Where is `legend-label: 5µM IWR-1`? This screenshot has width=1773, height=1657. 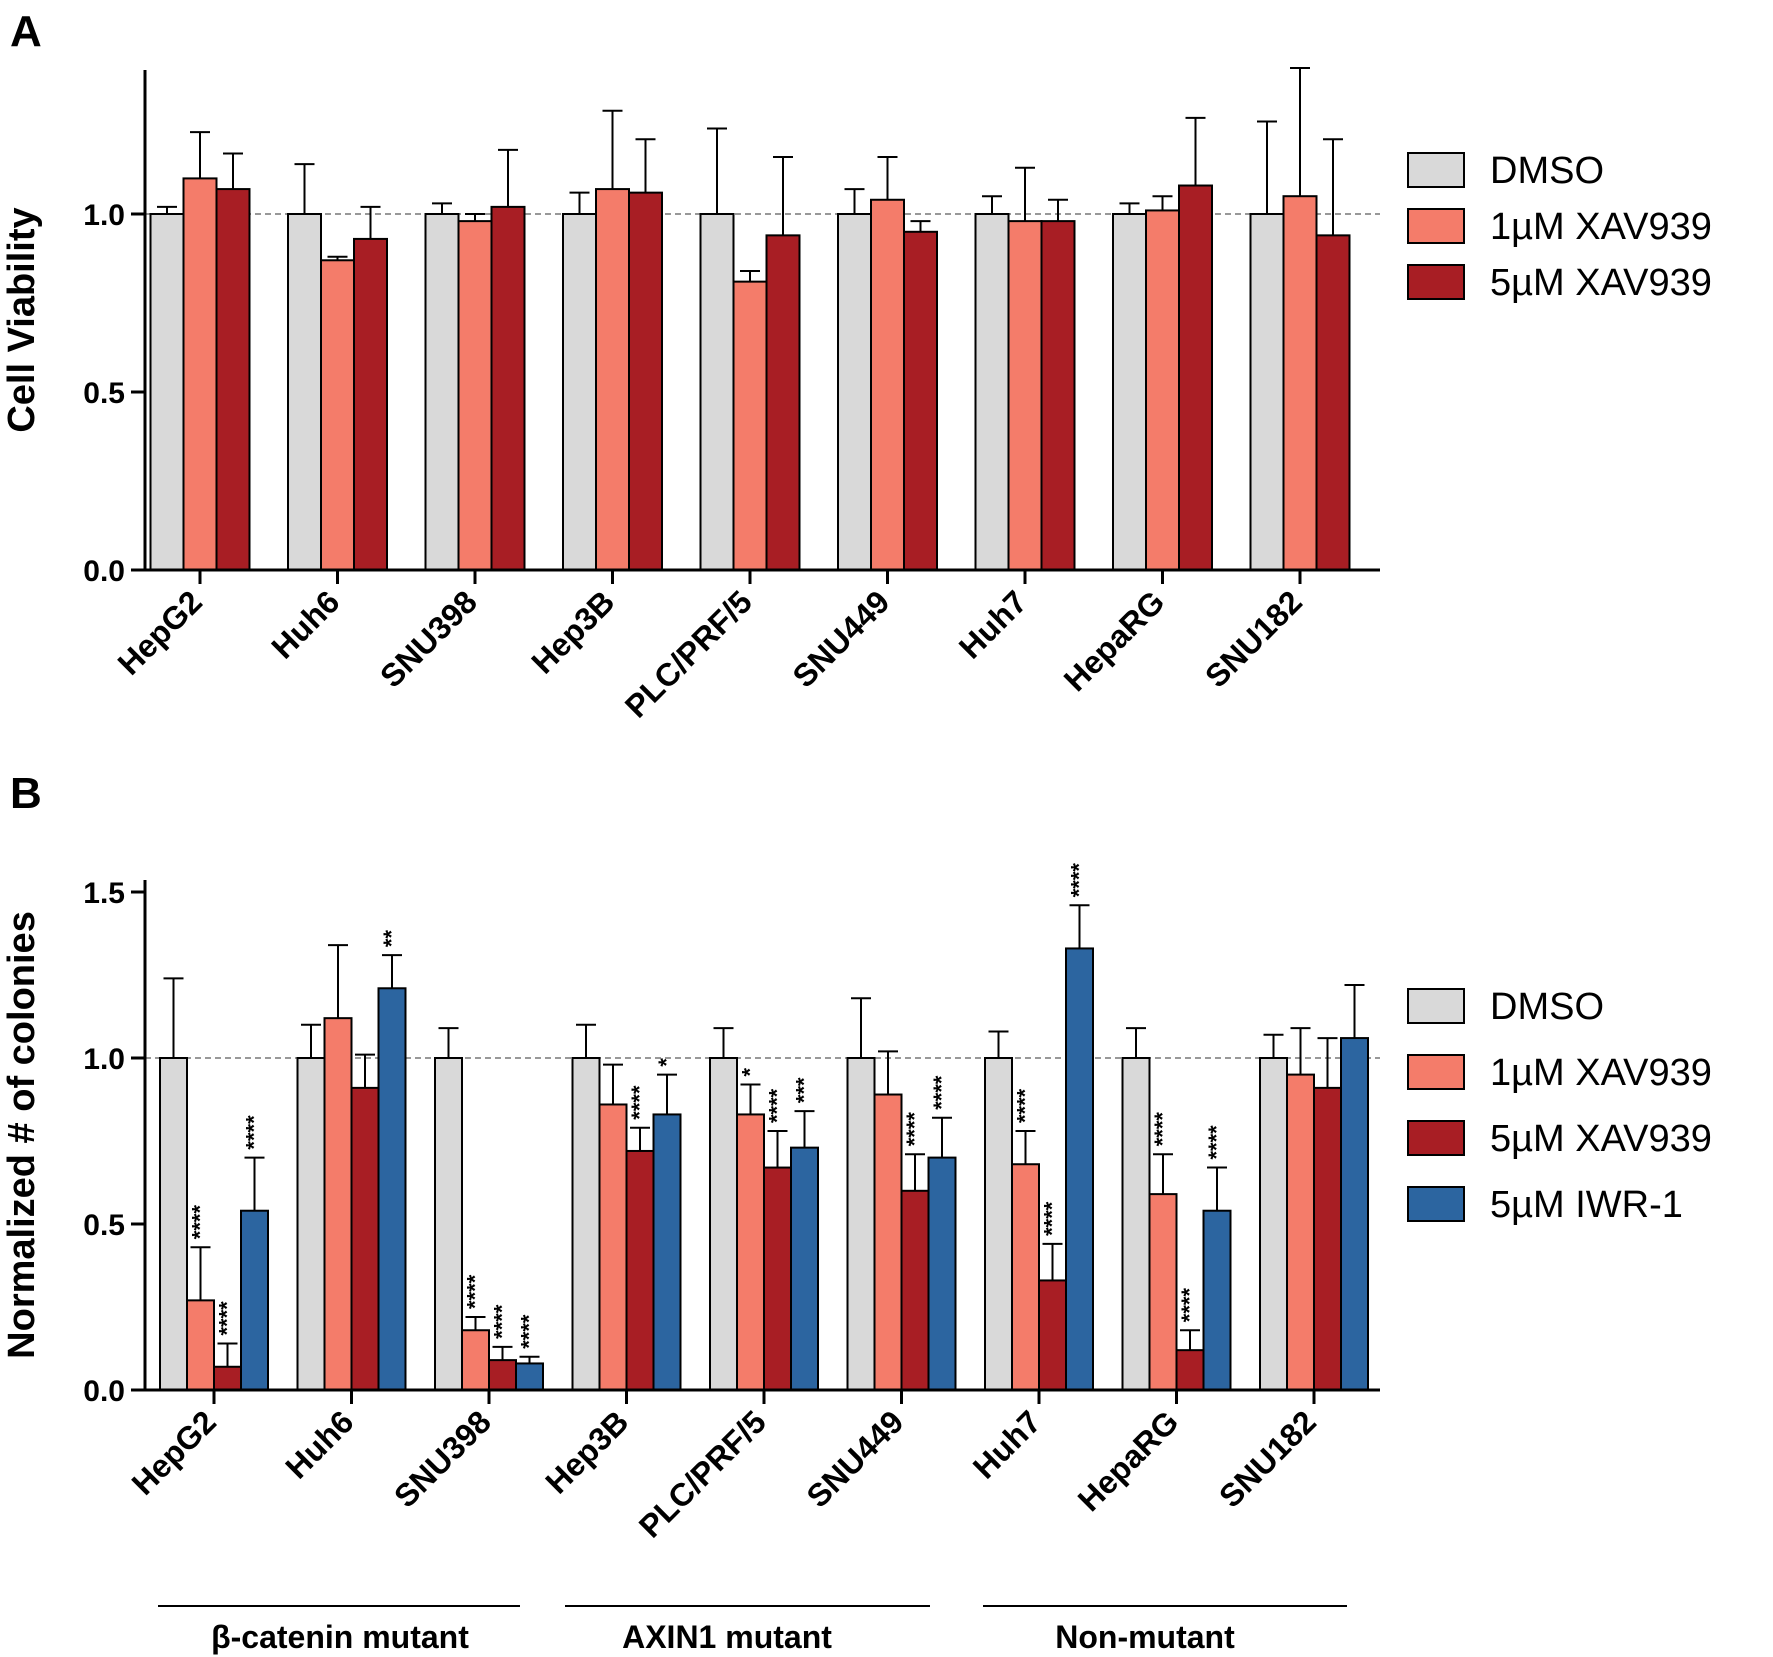 legend-label: 5µM IWR-1 is located at coordinates (1586, 1205).